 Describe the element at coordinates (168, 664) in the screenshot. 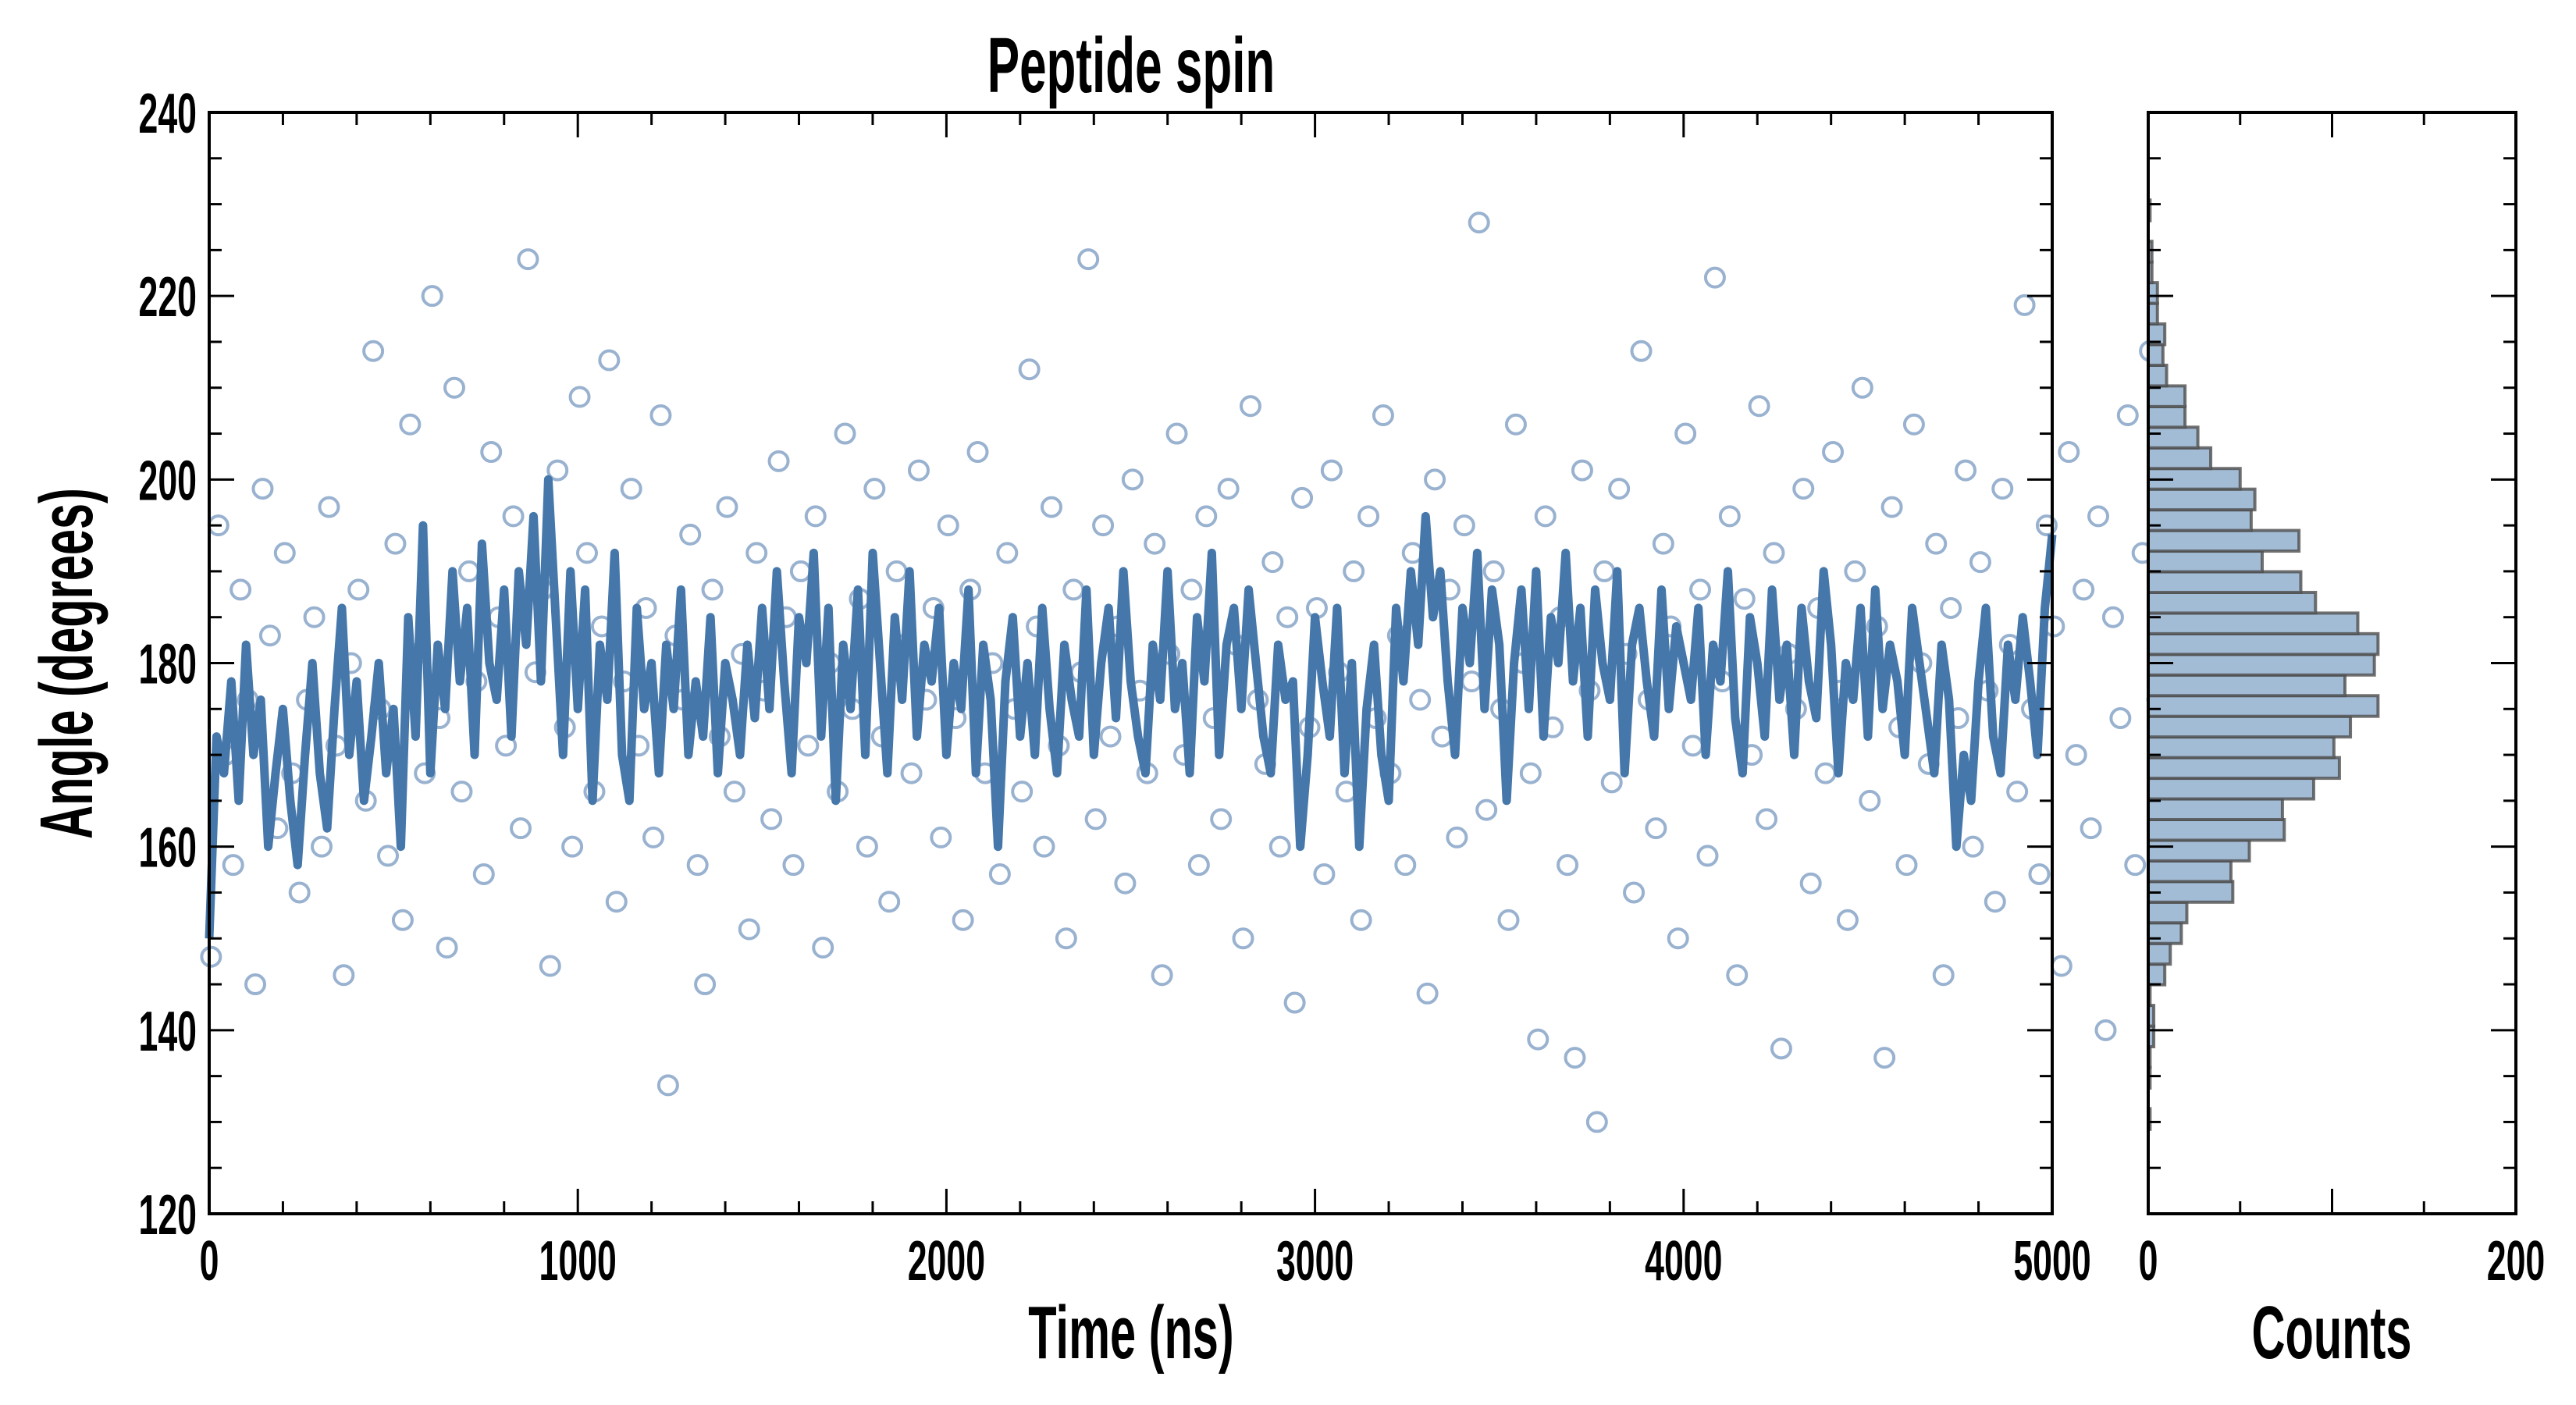

I see `y-tick-label: 180` at that location.